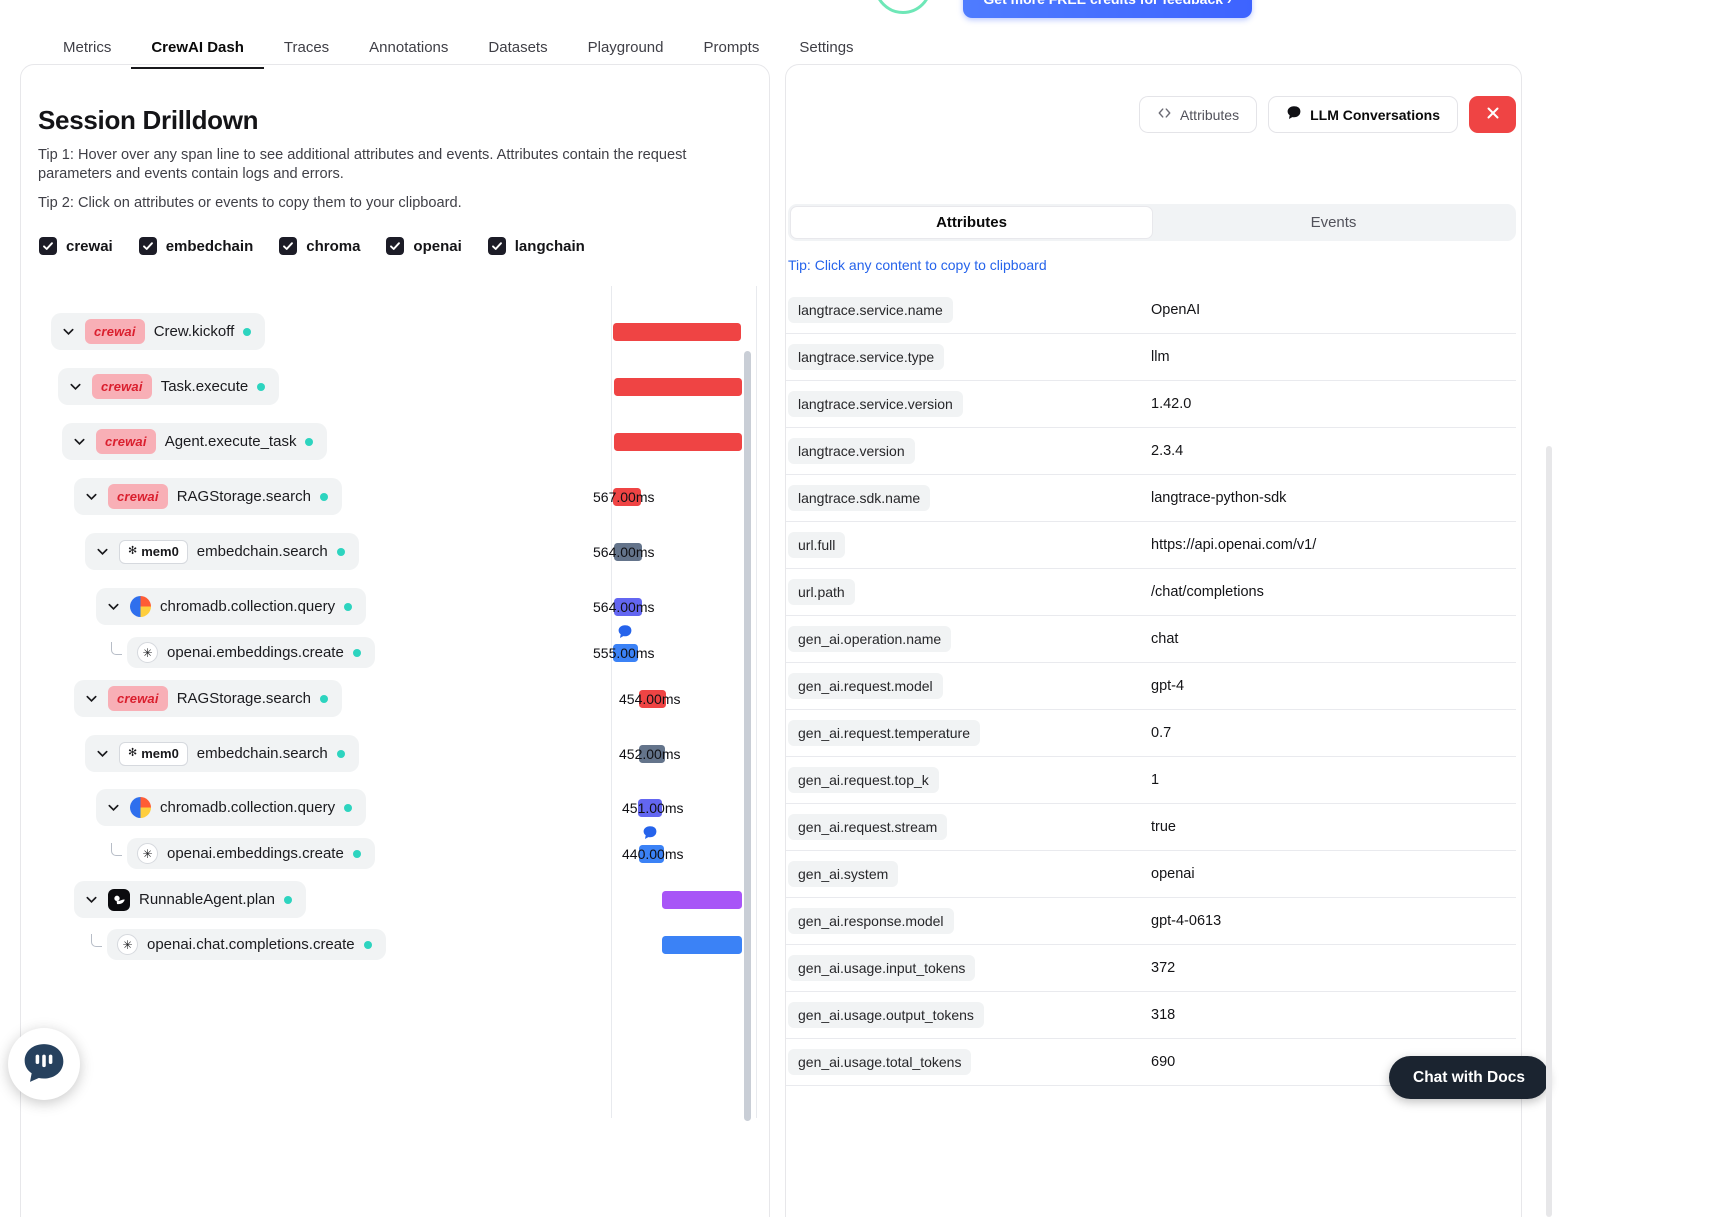 The image size is (1710, 1217). Describe the element at coordinates (866, 357) in the screenshot. I see `attr-key: langtrace.service.type` at that location.